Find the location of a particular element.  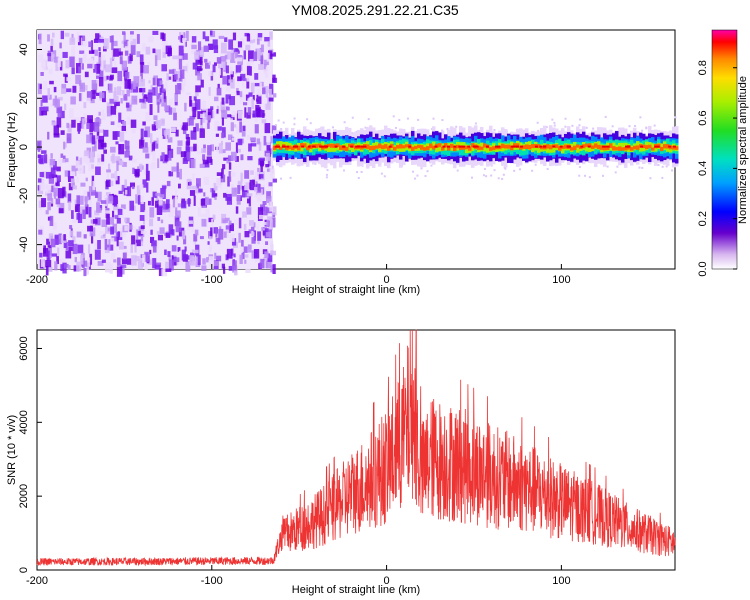

chart-title: YM08.2025.291.22.21.C35 is located at coordinates (375, 10).